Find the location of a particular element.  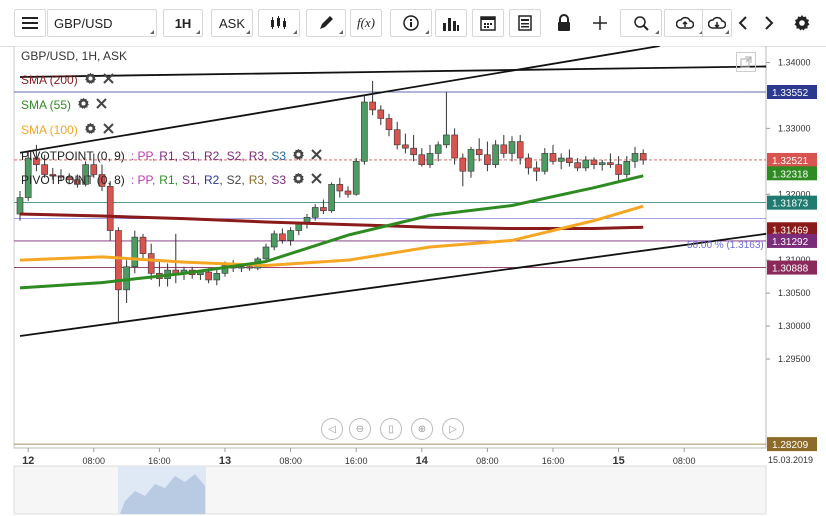

fx-label: f(x) is located at coordinates (366, 22).